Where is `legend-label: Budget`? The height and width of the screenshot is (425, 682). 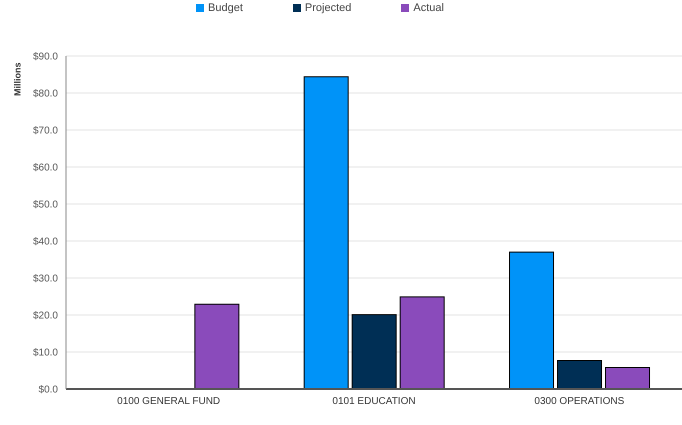
legend-label: Budget is located at coordinates (225, 8).